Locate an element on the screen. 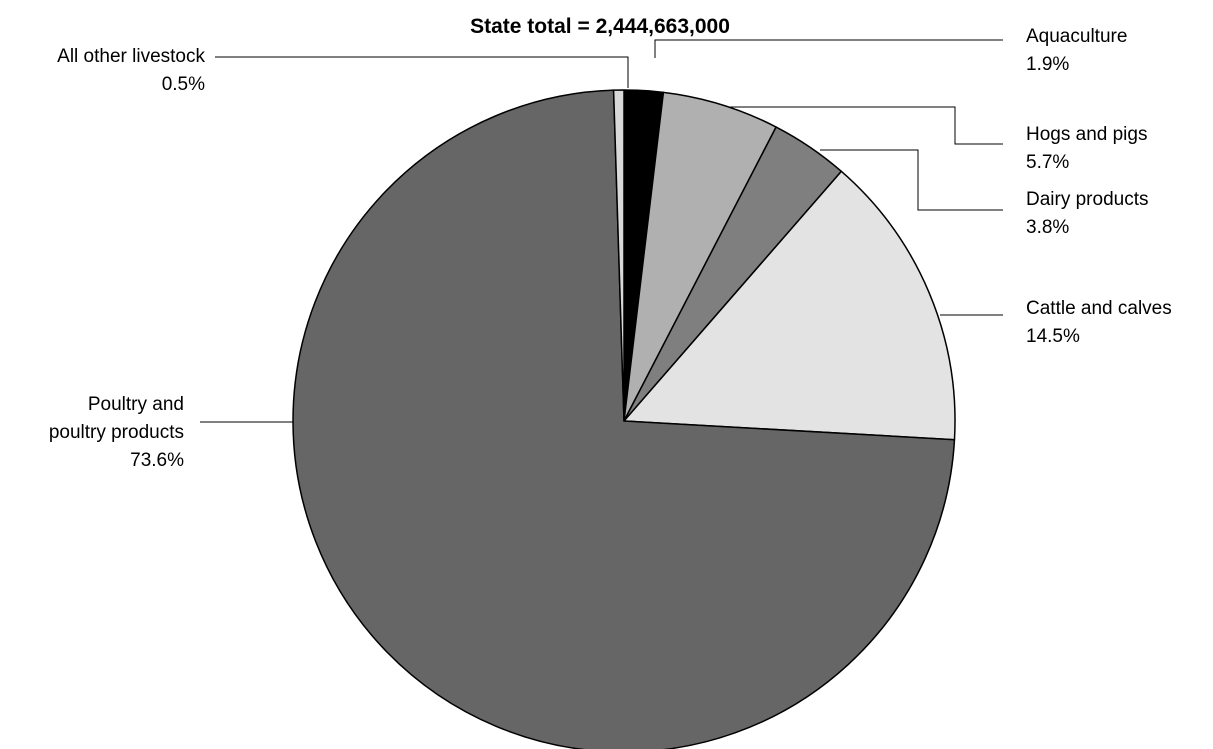 The width and height of the screenshot is (1213, 749). leader-line-all-other-livestock is located at coordinates (422, 72).